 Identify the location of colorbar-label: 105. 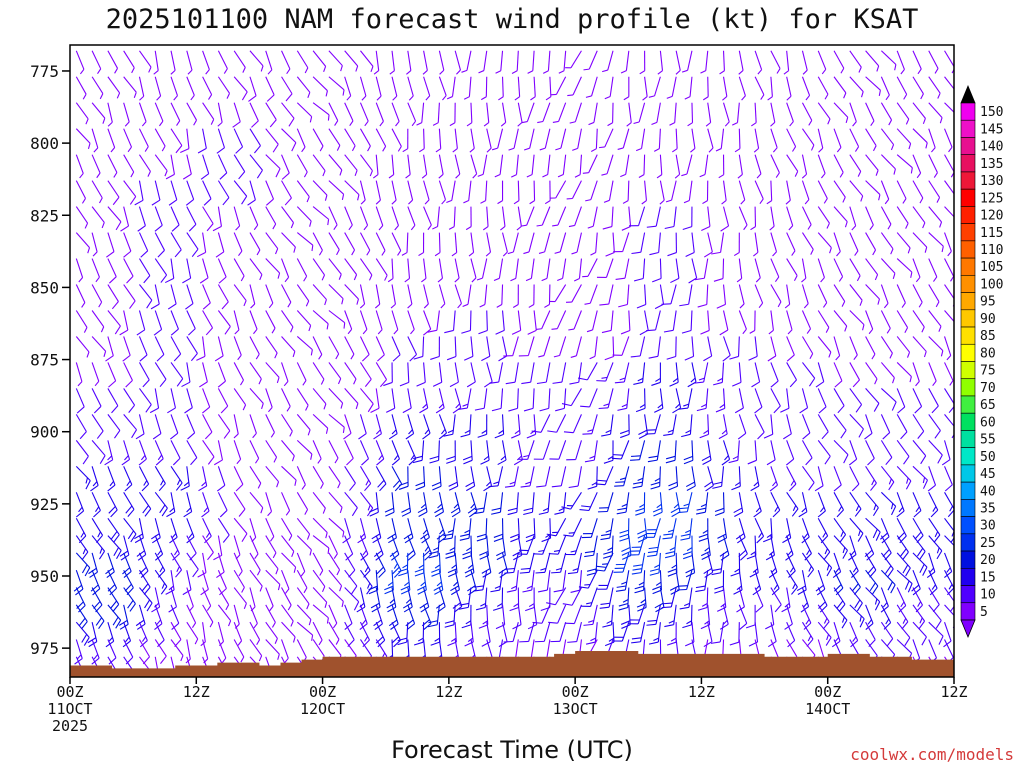
(991, 267).